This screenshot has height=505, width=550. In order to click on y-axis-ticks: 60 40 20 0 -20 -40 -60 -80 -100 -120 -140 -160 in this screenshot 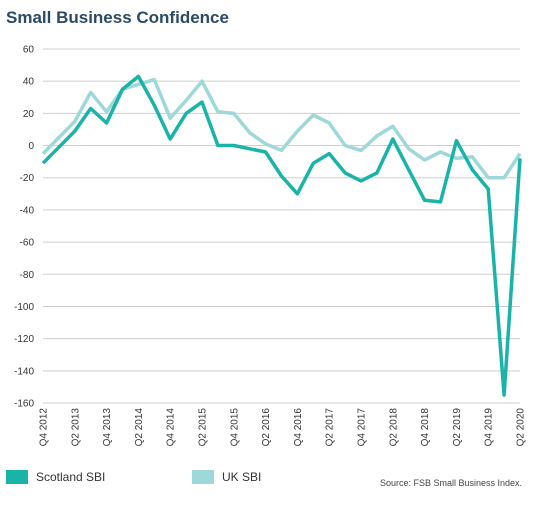, I will do `click(24, 227)`.